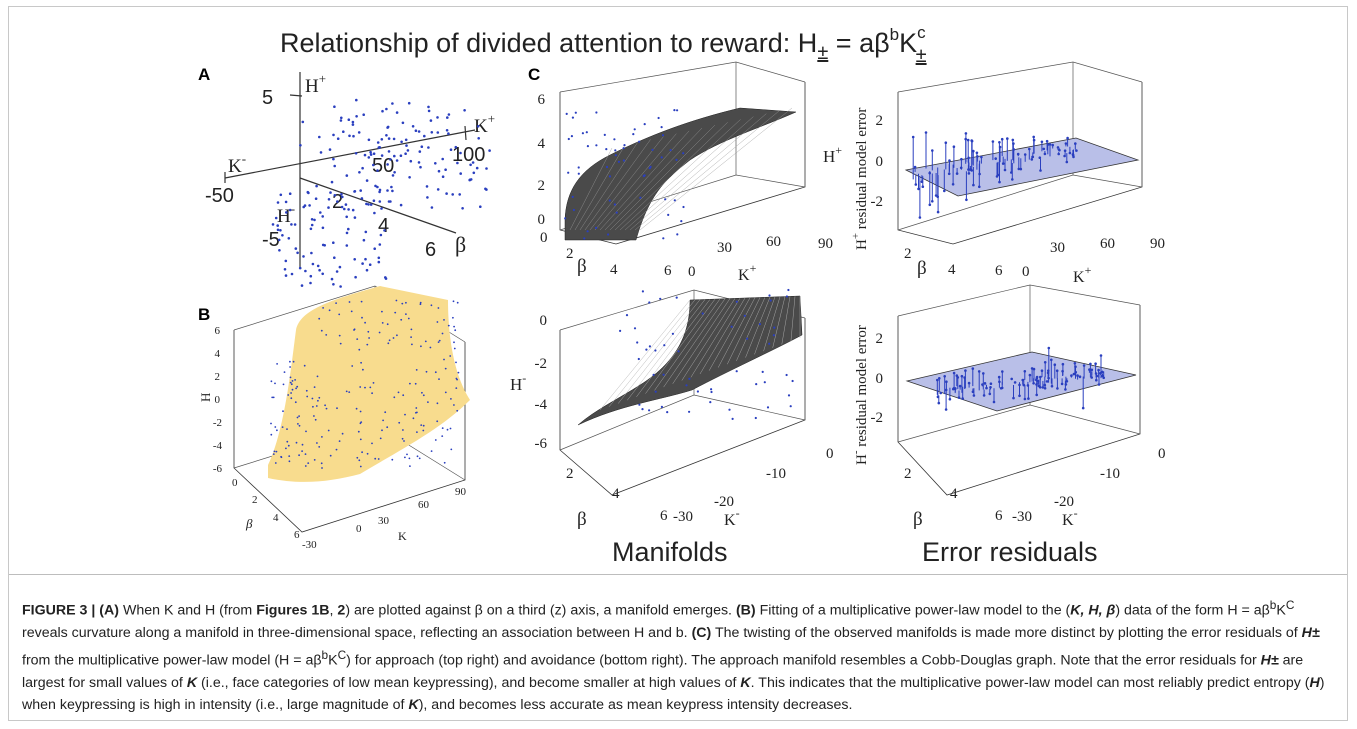  I want to click on column-label-manifolds: Manifolds, so click(670, 552).